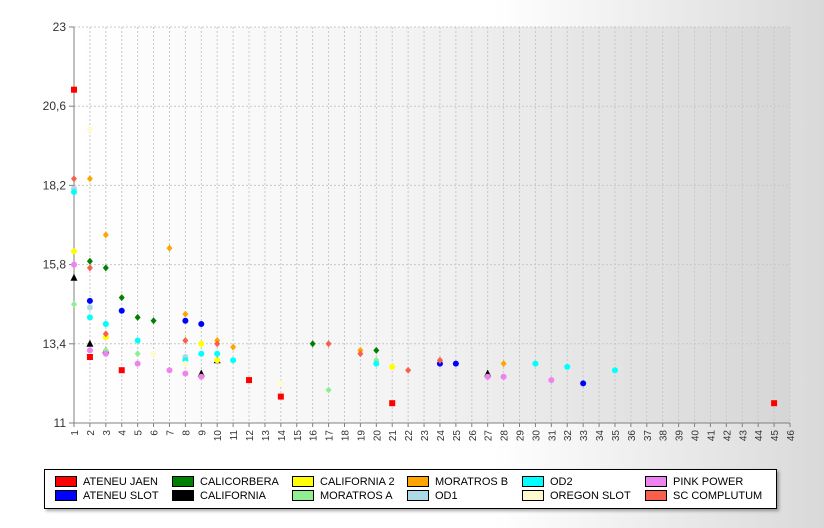  What do you see at coordinates (266, 436) in the screenshot?
I see `x-tick-label: 13` at bounding box center [266, 436].